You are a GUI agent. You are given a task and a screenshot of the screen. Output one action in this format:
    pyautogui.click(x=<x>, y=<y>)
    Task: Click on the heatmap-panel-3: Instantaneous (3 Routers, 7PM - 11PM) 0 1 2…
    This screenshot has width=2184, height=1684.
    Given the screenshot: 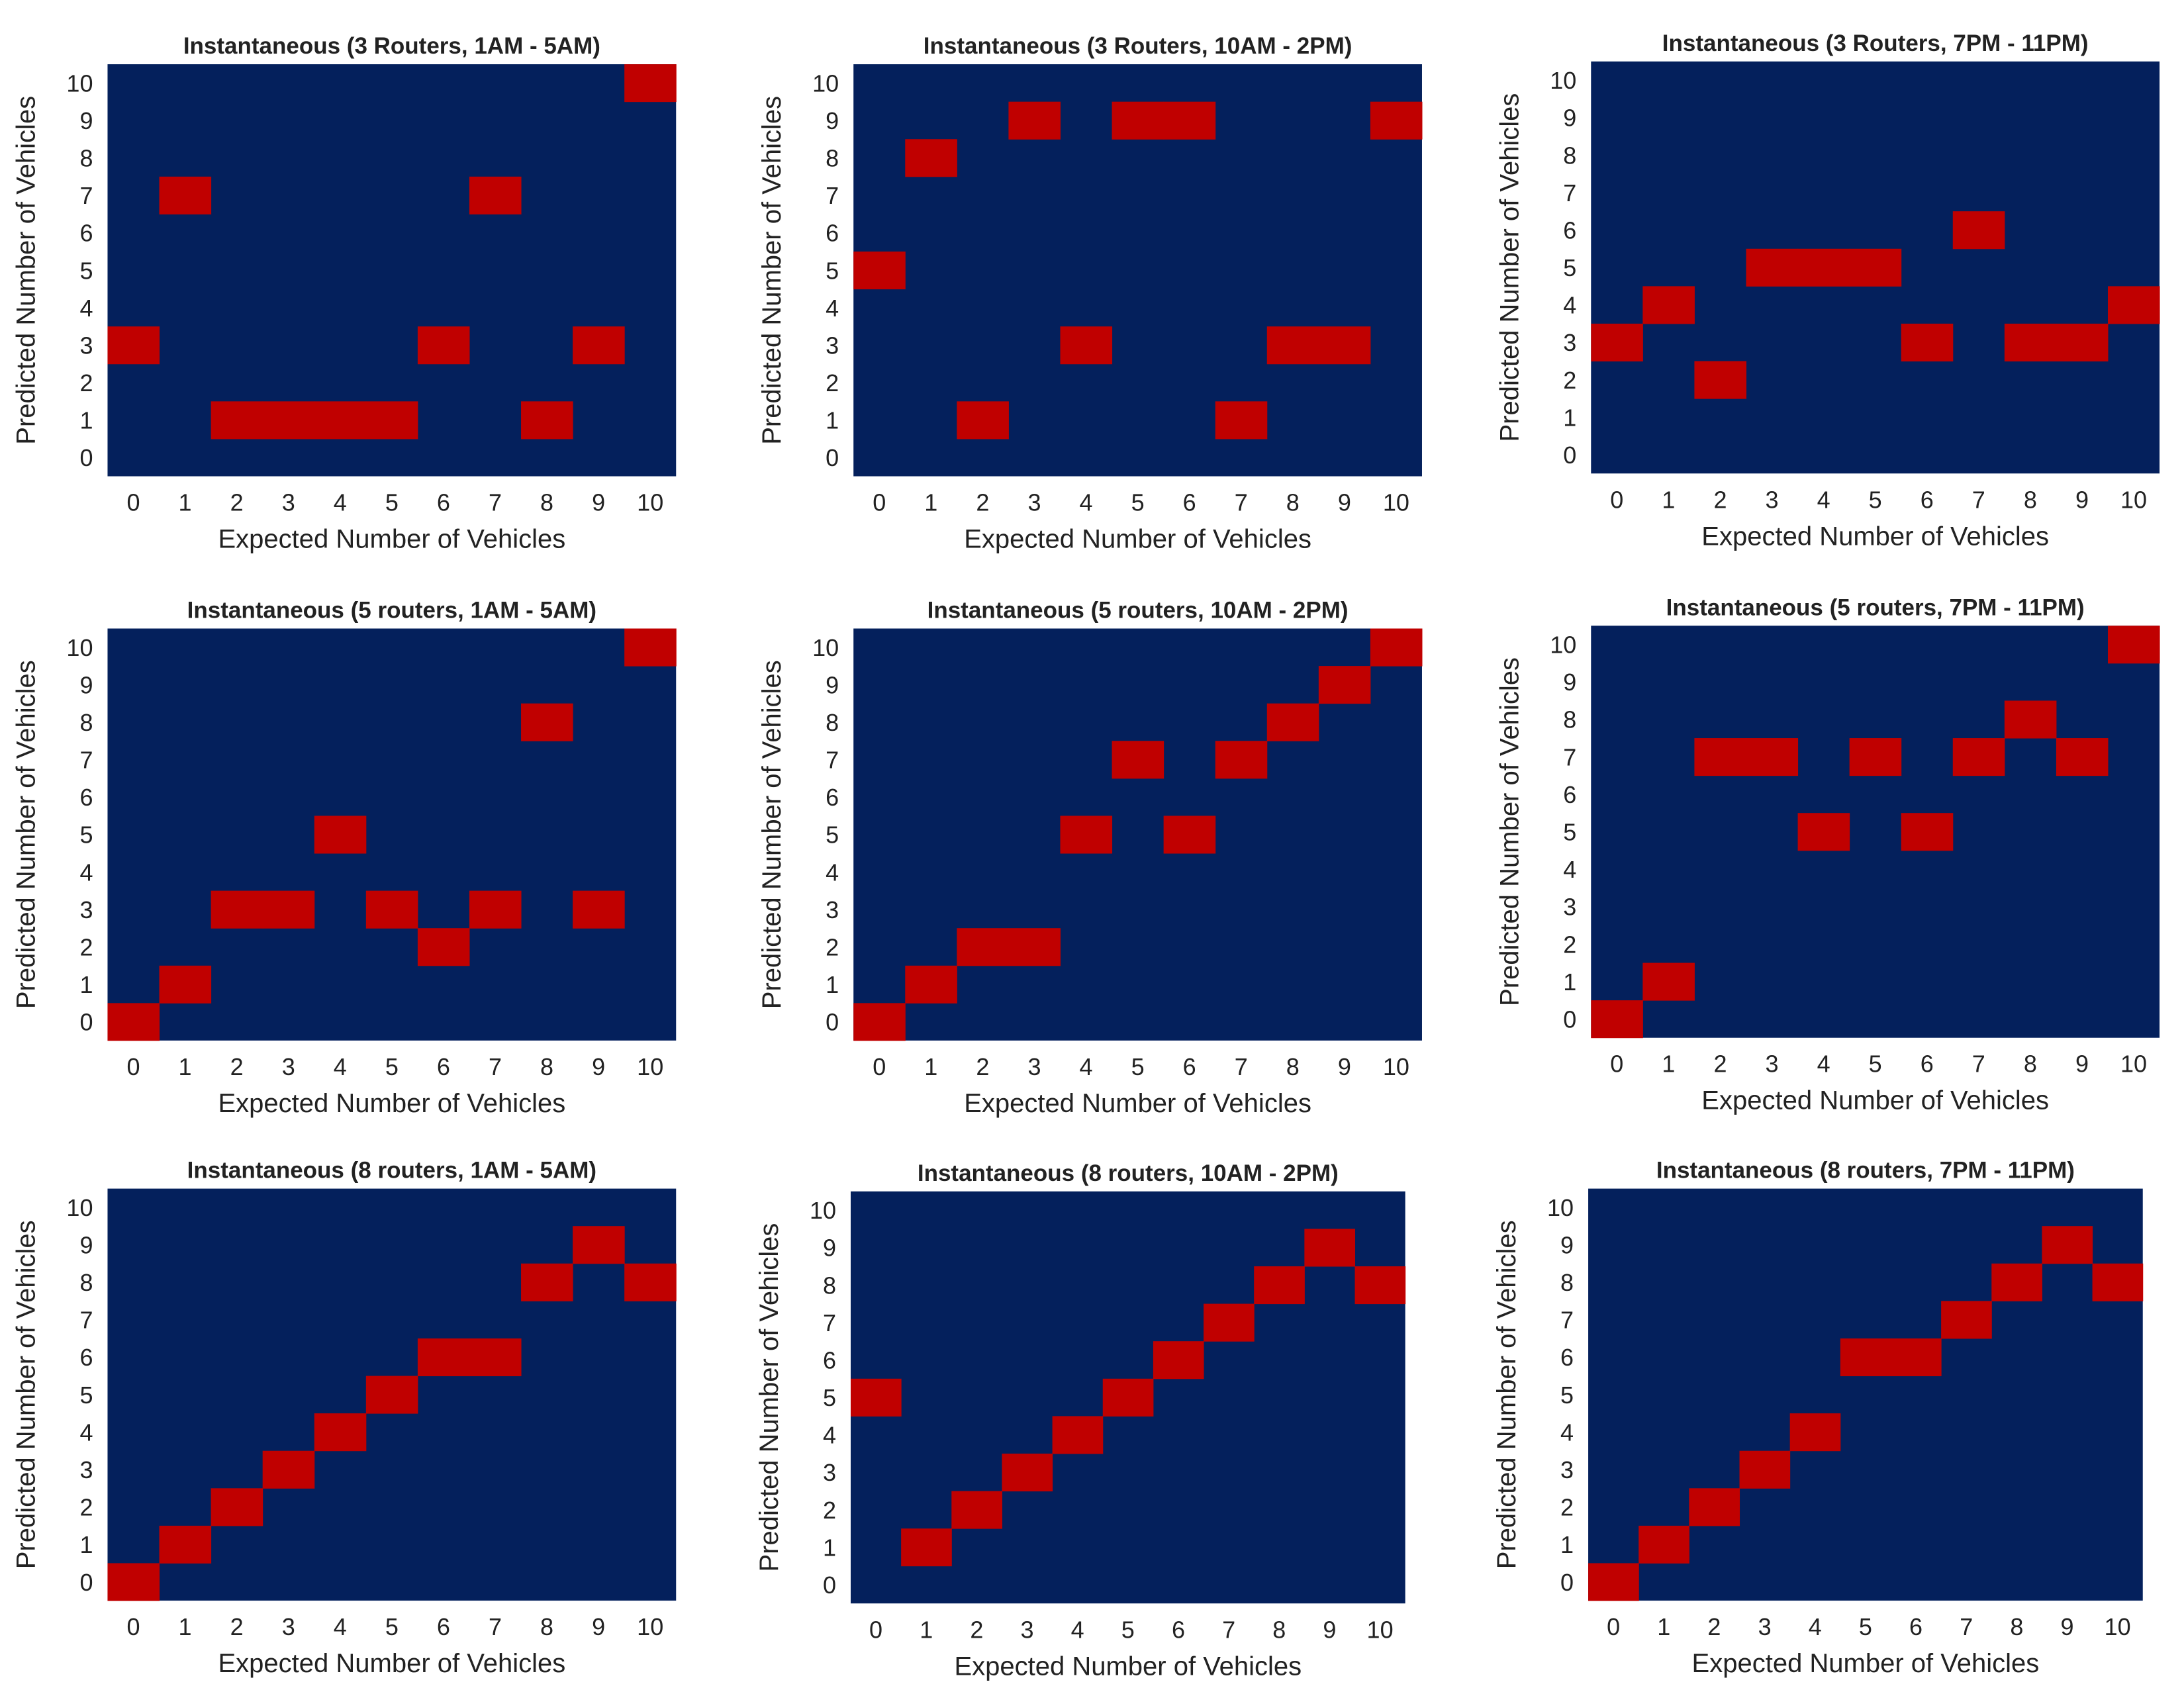 What is the action you would take?
    pyautogui.click(x=1827, y=290)
    